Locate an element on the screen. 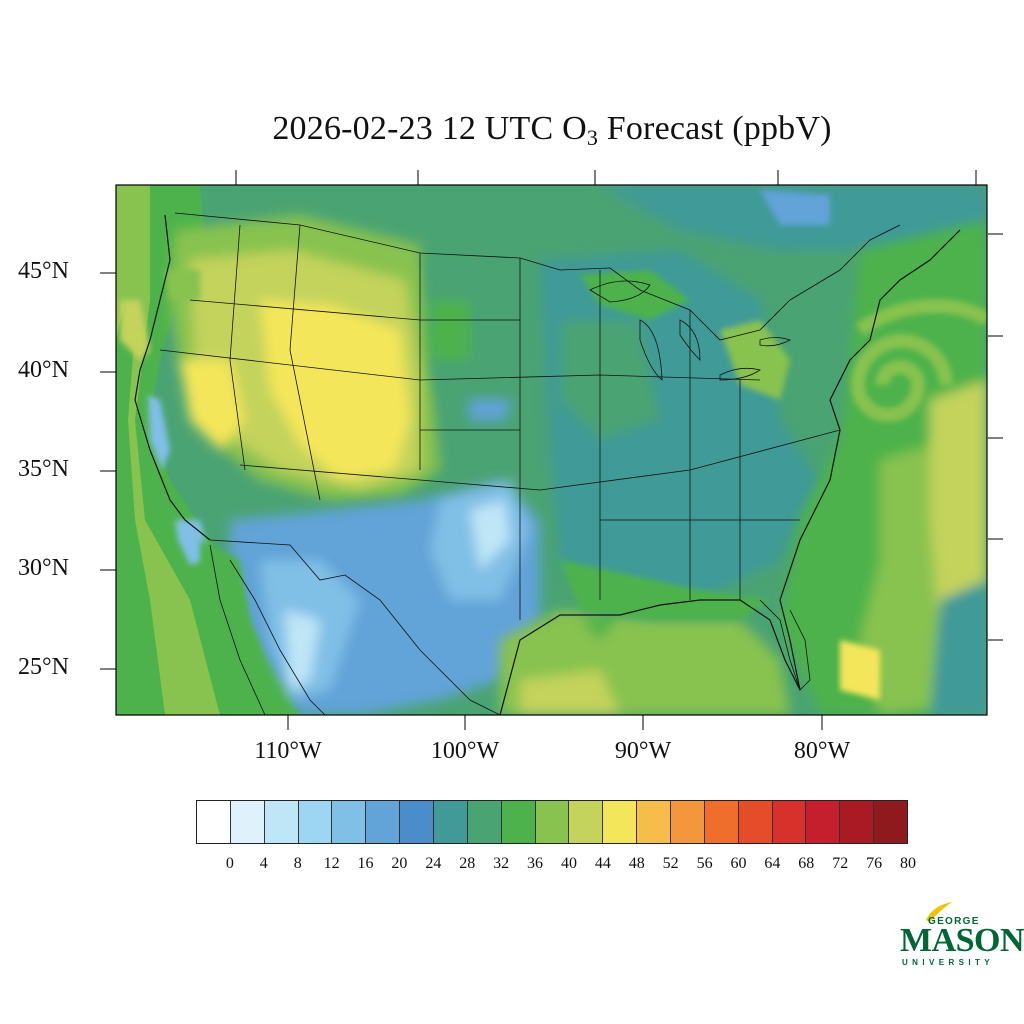 The width and height of the screenshot is (1024, 1024). florida-coast is located at coordinates (785, 645).